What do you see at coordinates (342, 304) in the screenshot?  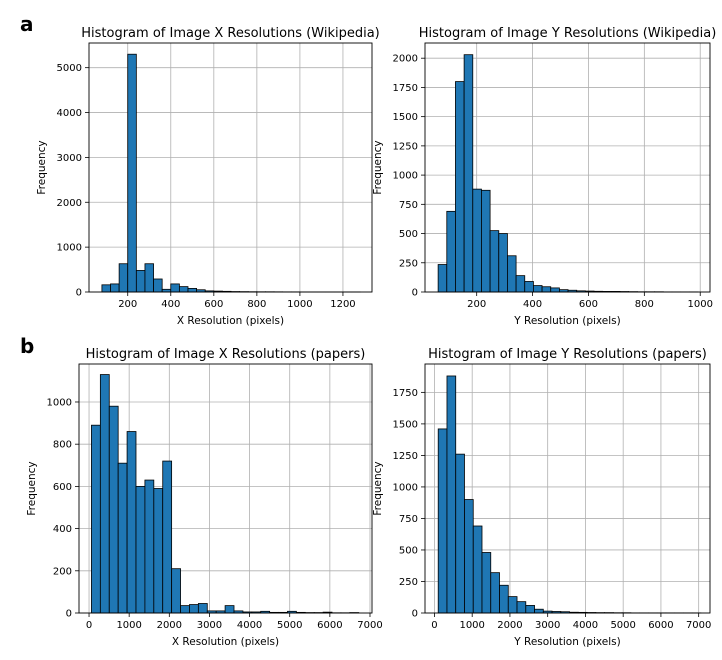 I see `x-tick-label: 1200` at bounding box center [342, 304].